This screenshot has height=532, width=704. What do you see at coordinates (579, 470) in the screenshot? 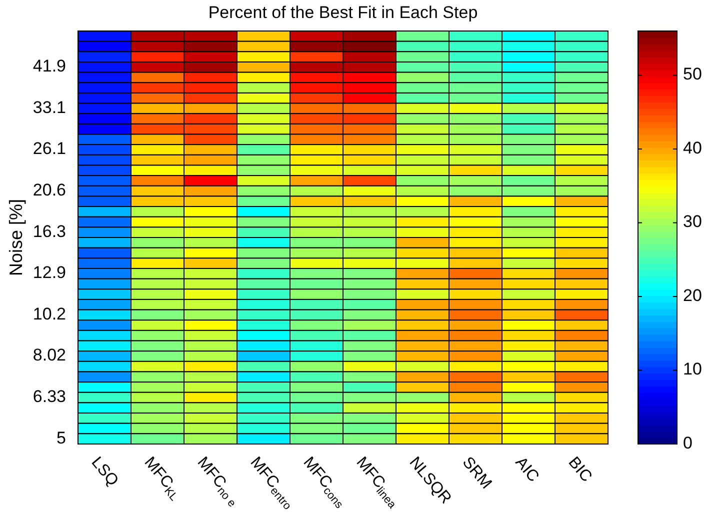
I see `x-tick-label: BIC` at bounding box center [579, 470].